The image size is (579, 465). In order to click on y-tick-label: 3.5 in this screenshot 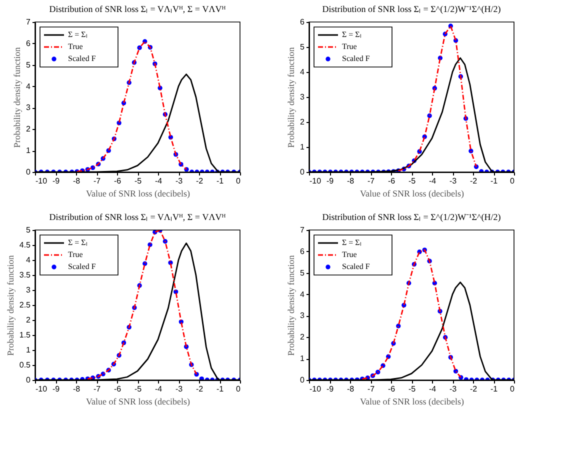, I will do `click(25, 275)`.